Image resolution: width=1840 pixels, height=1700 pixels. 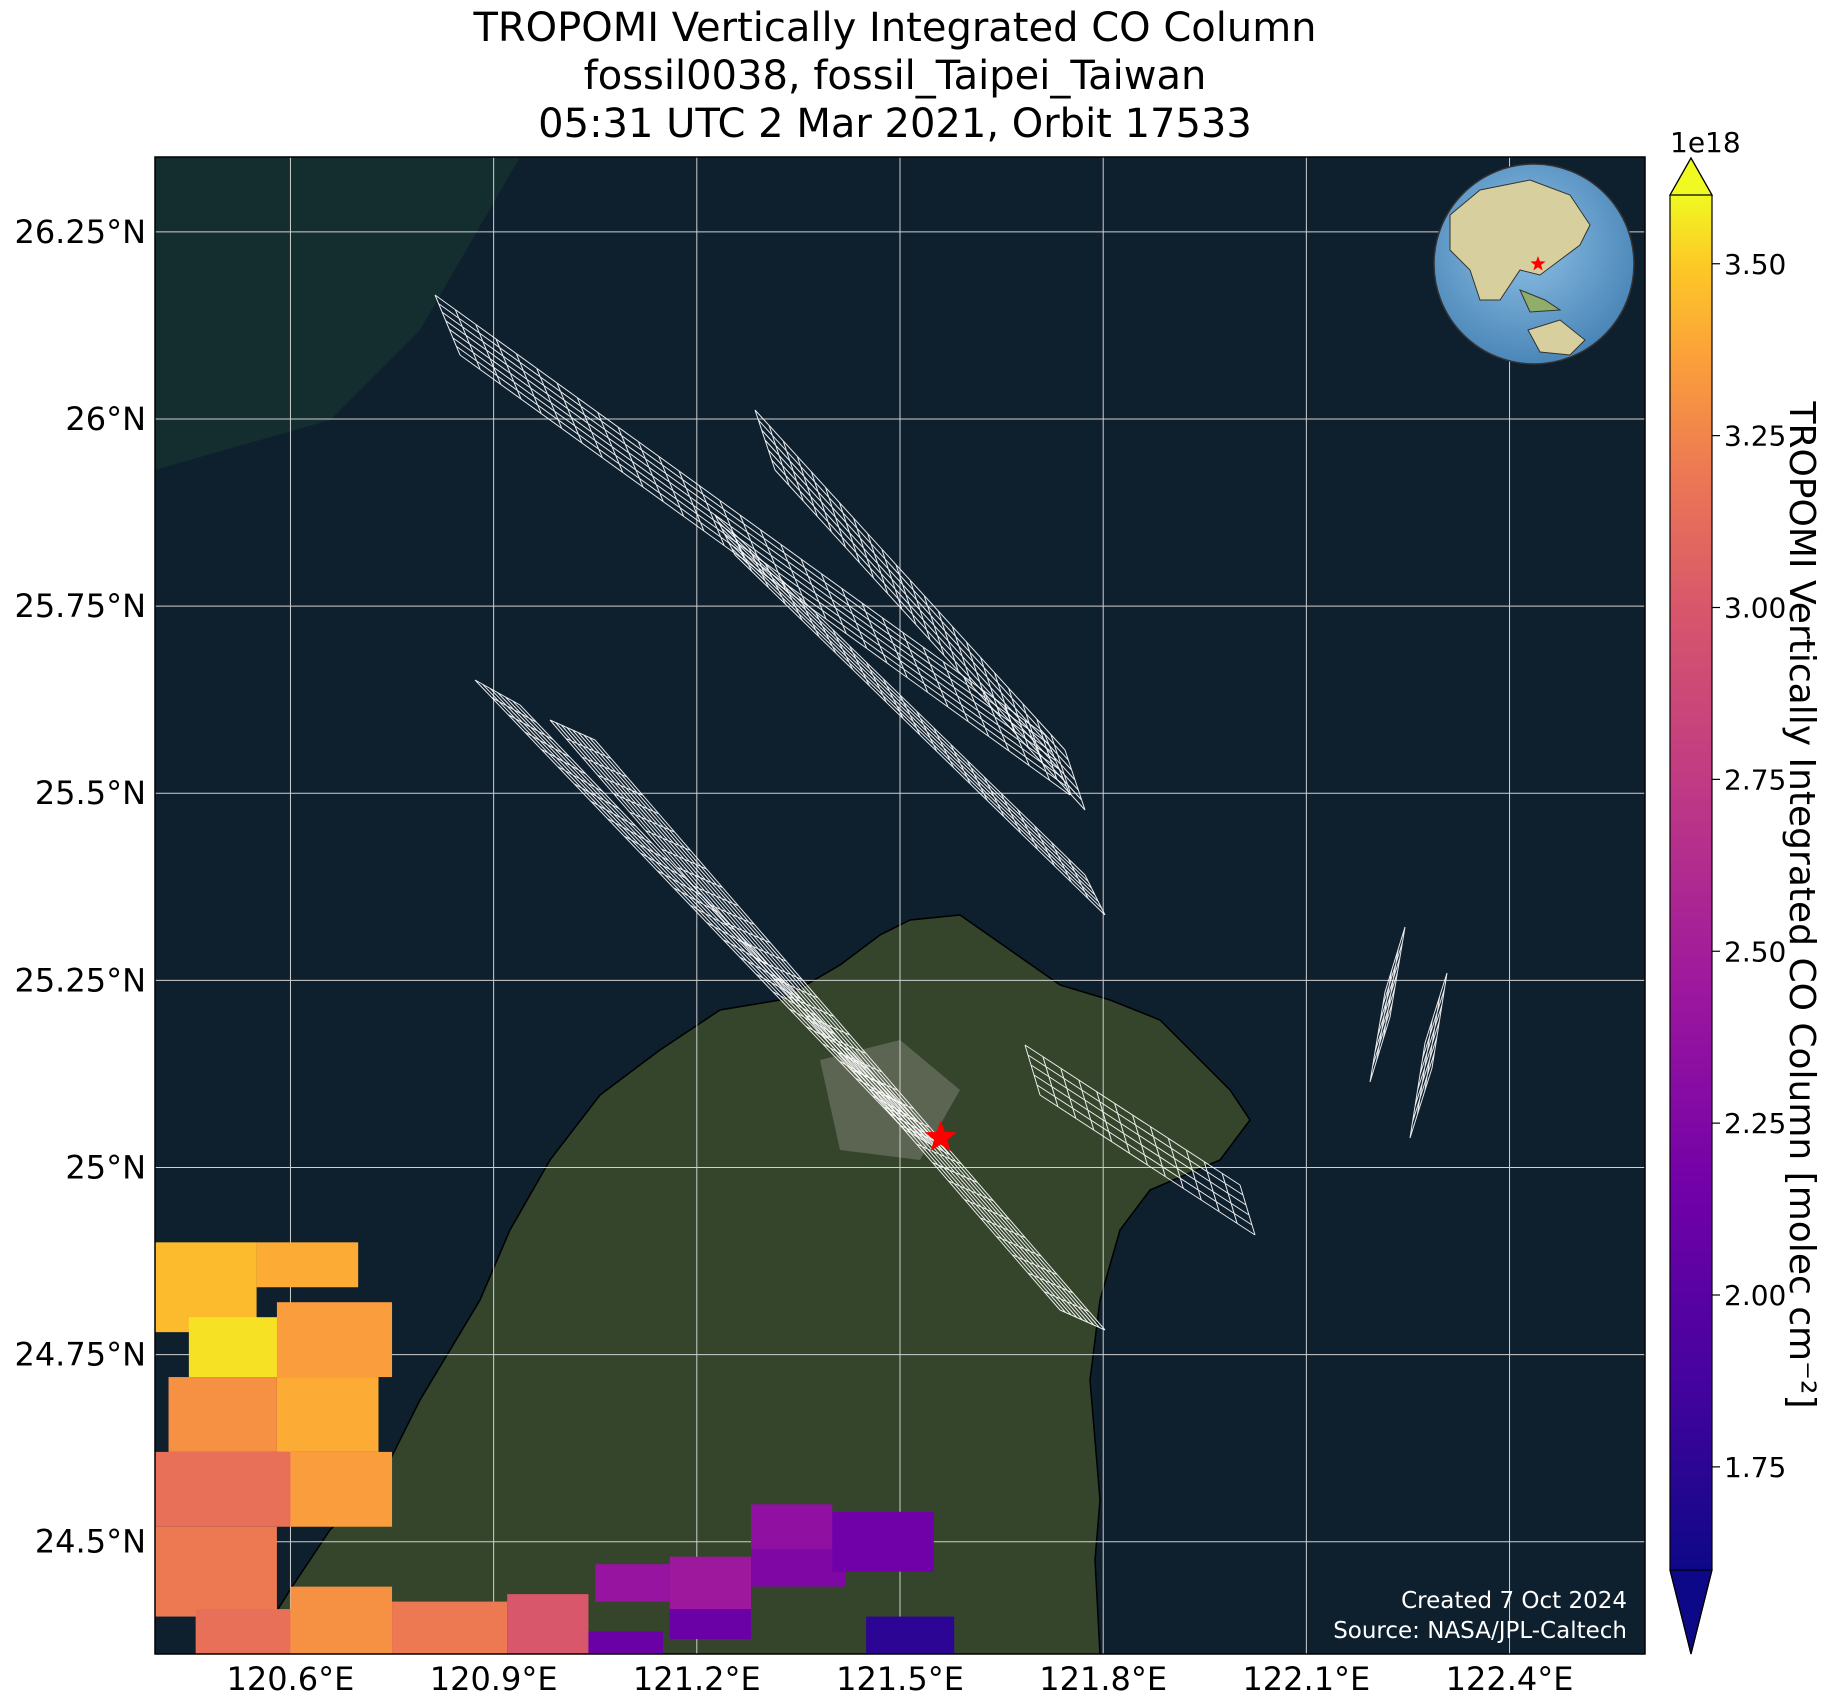 What do you see at coordinates (80, 232) in the screenshot?
I see `lat-tick-label: 26.25°N` at bounding box center [80, 232].